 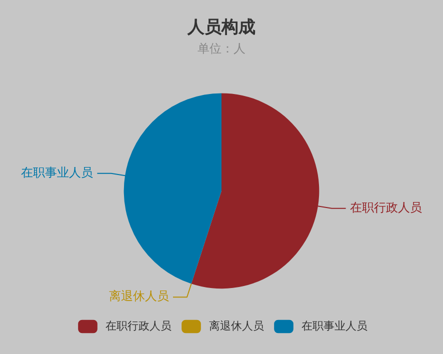 I want to click on legend-label: 在职事业人员, so click(x=334, y=325).